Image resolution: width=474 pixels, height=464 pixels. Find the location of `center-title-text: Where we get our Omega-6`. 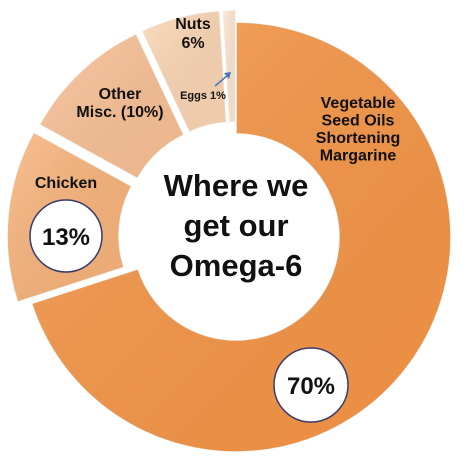

center-title-text: Where we get our Omega-6 is located at coordinates (236, 225).